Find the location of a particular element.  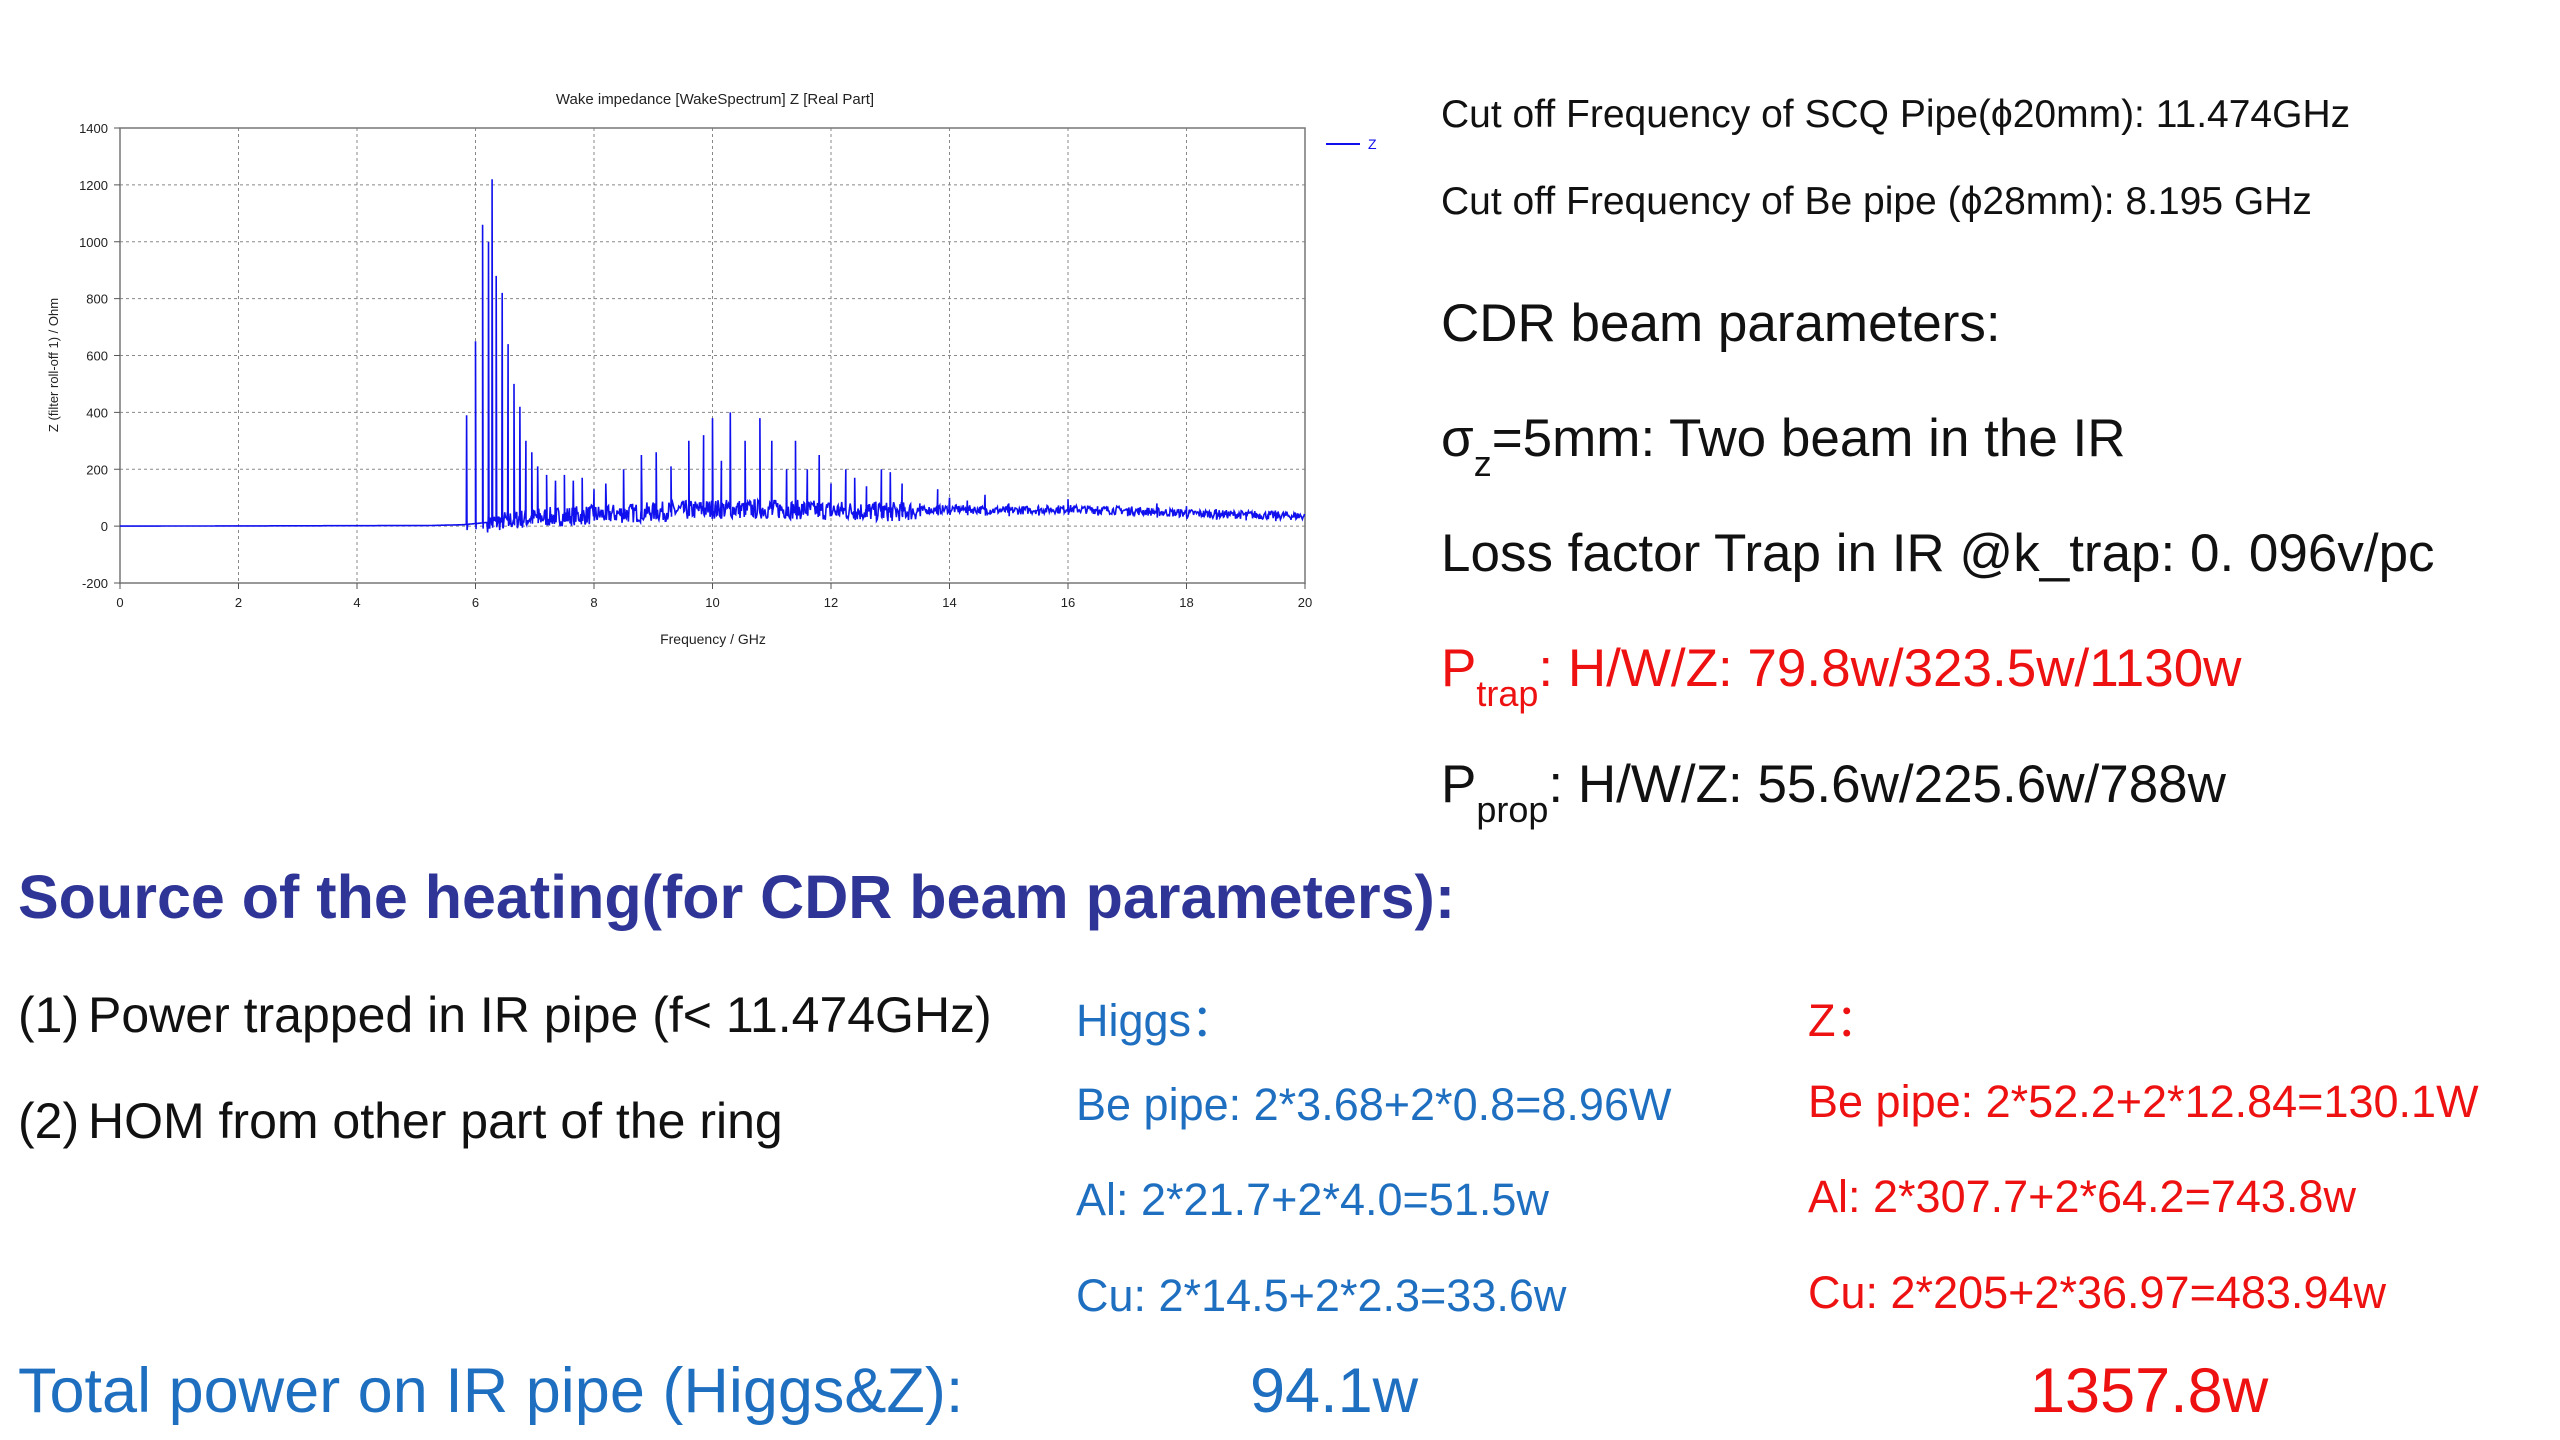

series-line-z is located at coordinates (713, 356).